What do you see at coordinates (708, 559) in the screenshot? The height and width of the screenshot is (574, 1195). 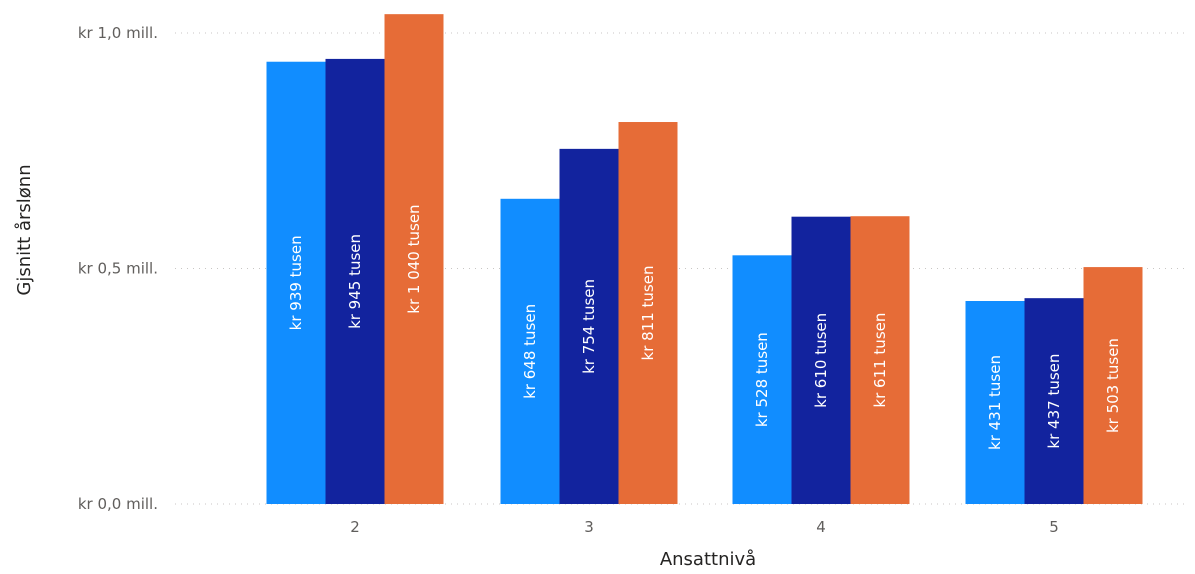 I see `x-axis-title: Ansattnivå` at bounding box center [708, 559].